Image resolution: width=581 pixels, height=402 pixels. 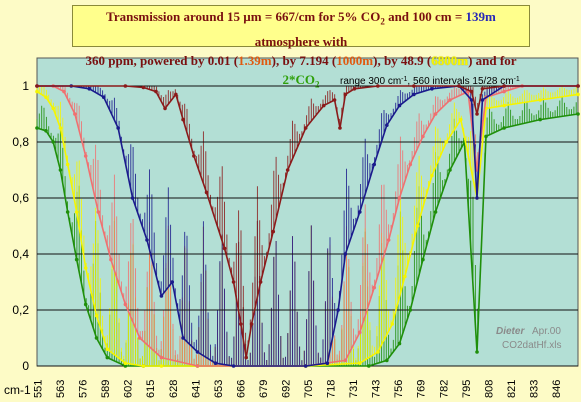 What do you see at coordinates (84, 389) in the screenshot?
I see `x-tick-label: 576` at bounding box center [84, 389].